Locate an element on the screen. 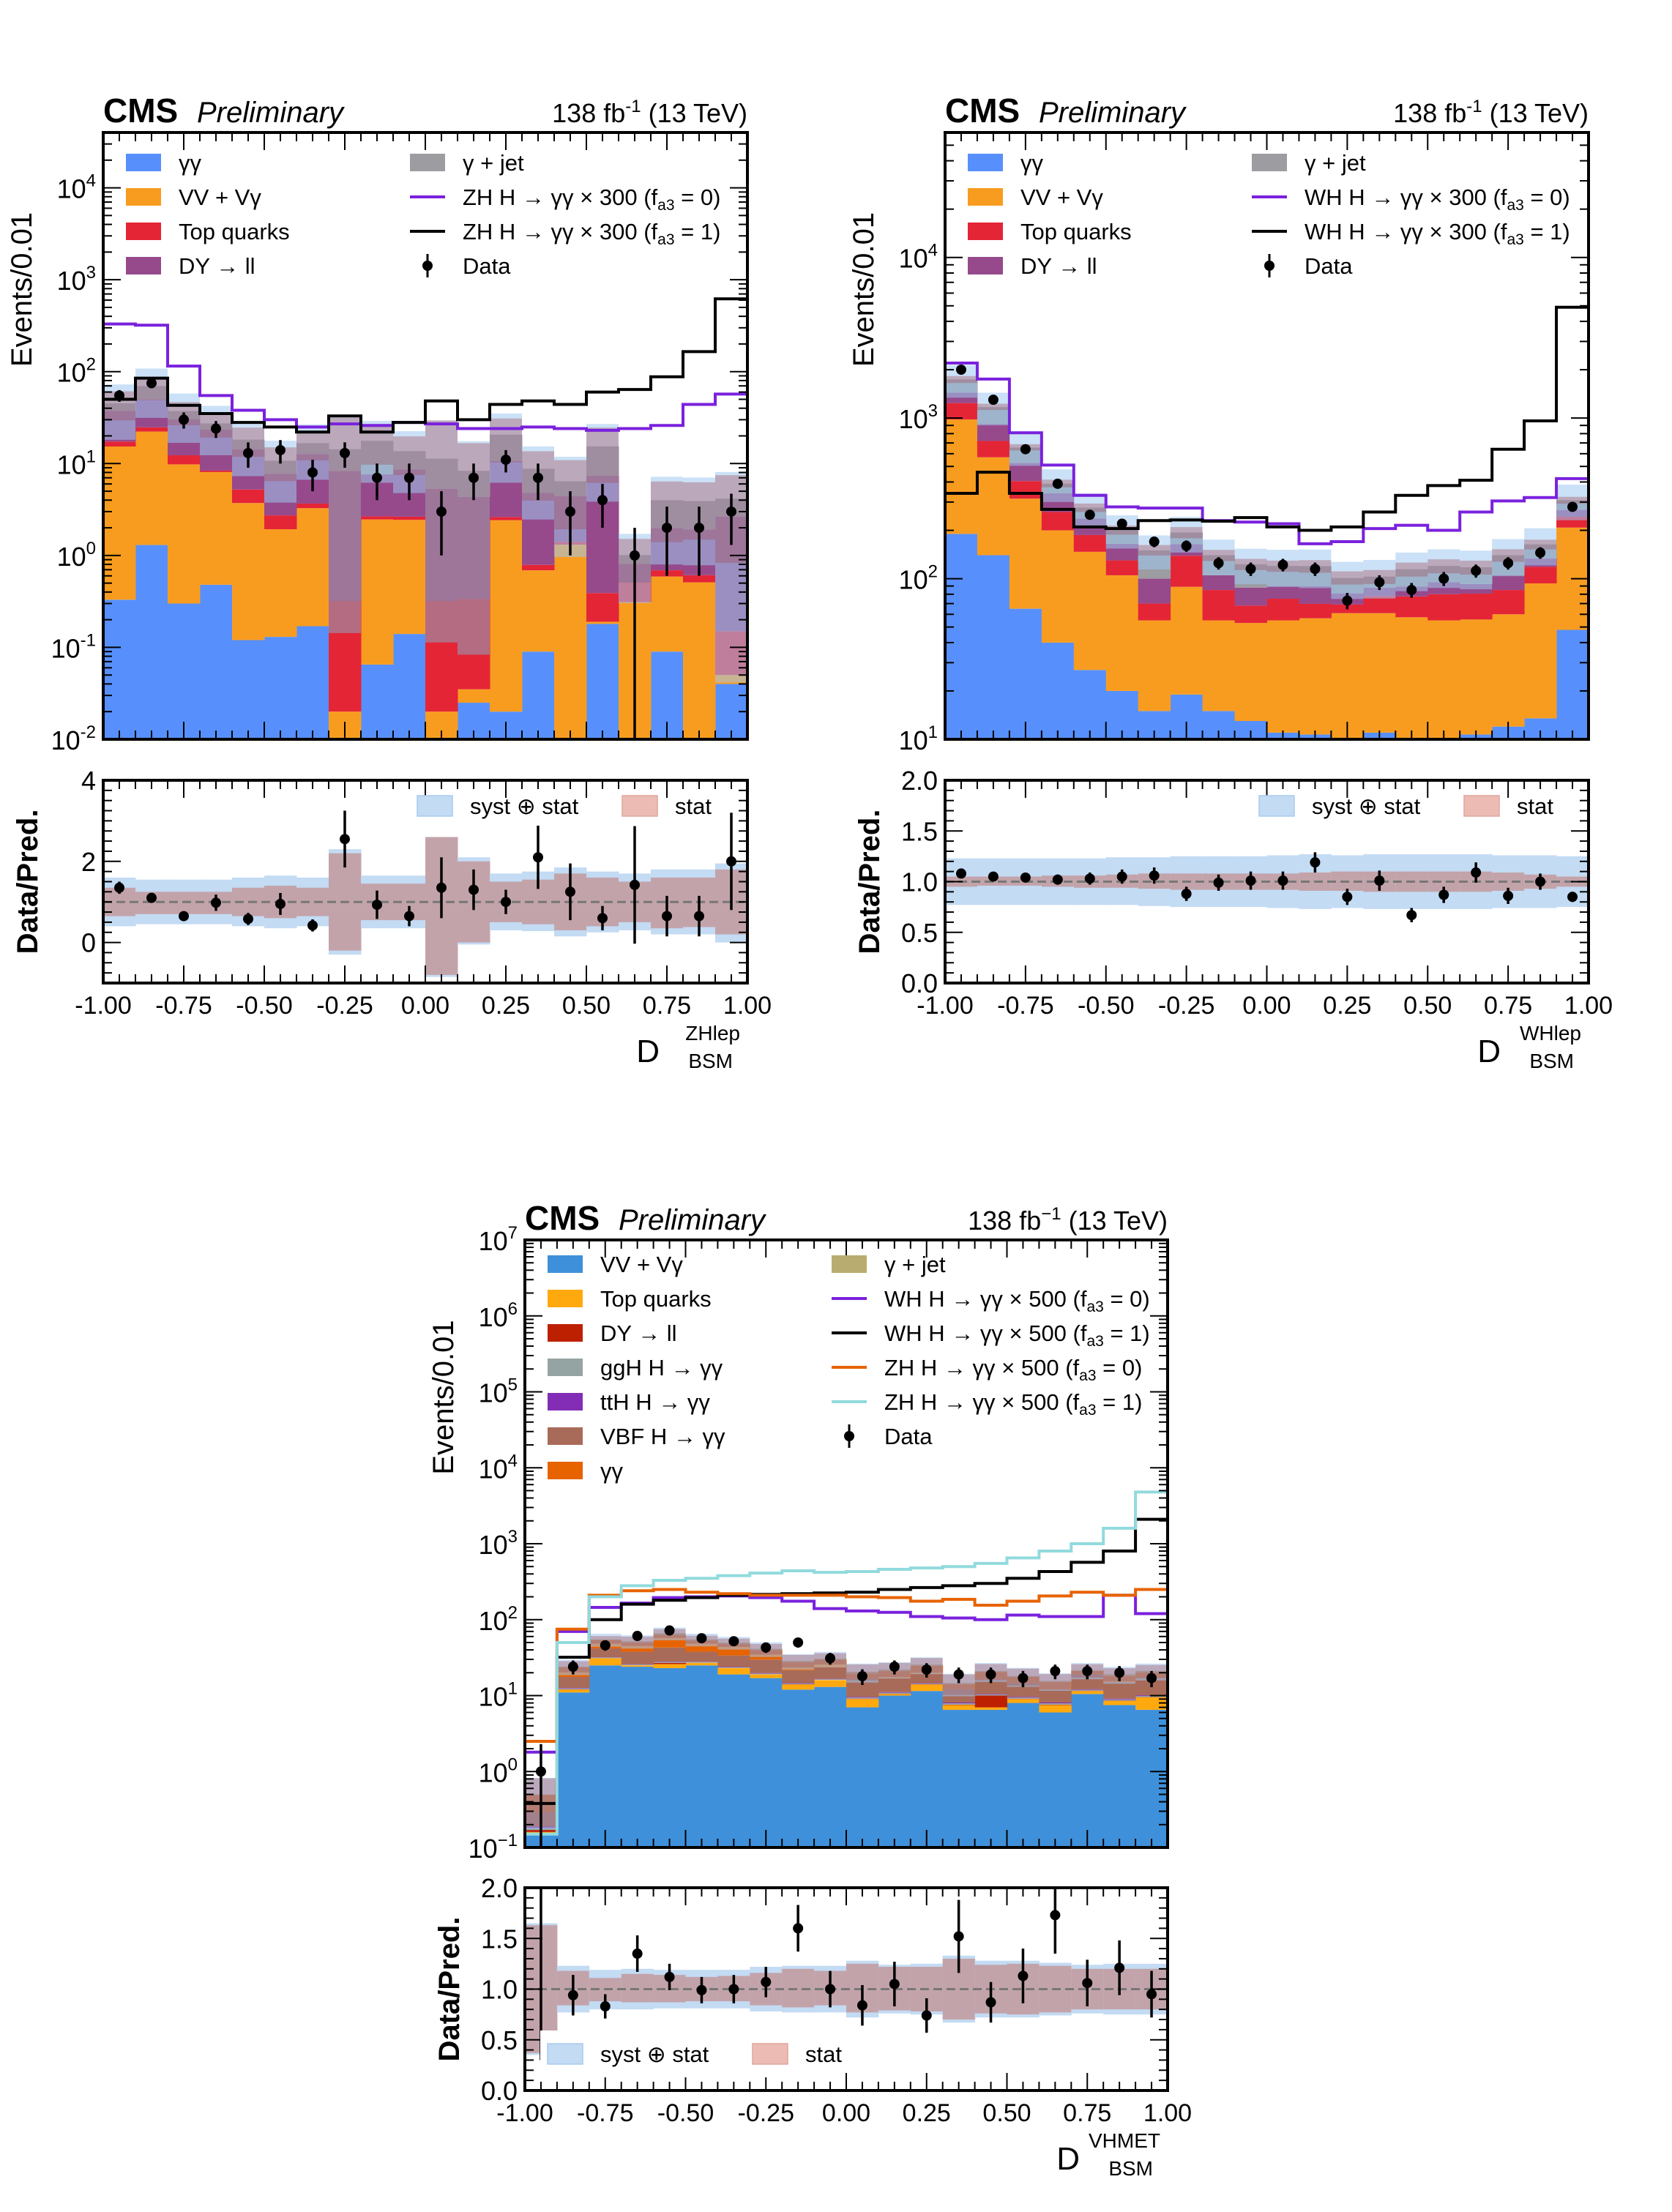 The width and height of the screenshot is (1672, 2212). legend-label: Data is located at coordinates (908, 1436).